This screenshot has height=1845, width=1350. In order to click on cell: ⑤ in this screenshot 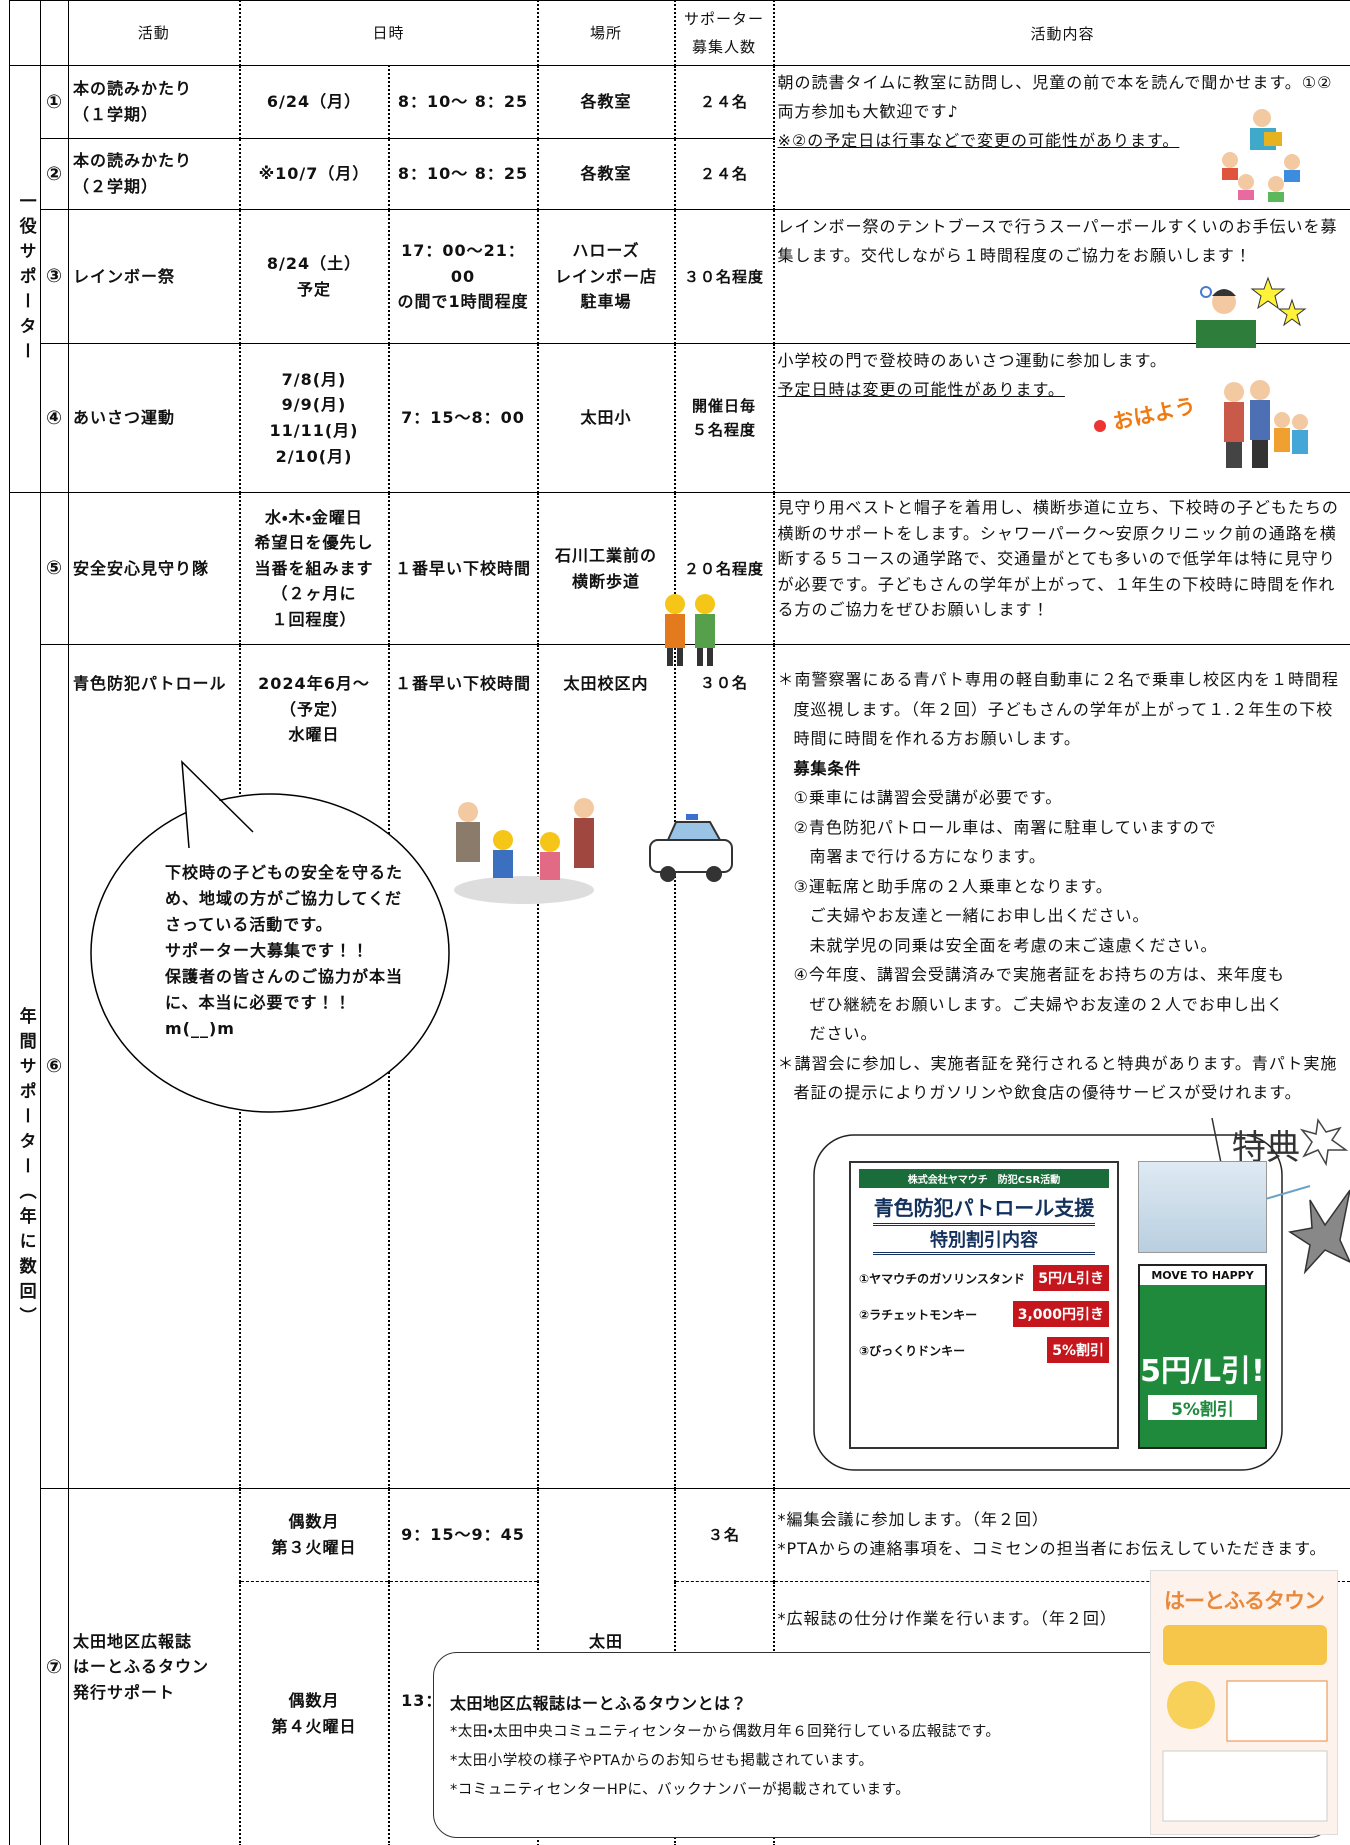, I will do `click(54, 568)`.